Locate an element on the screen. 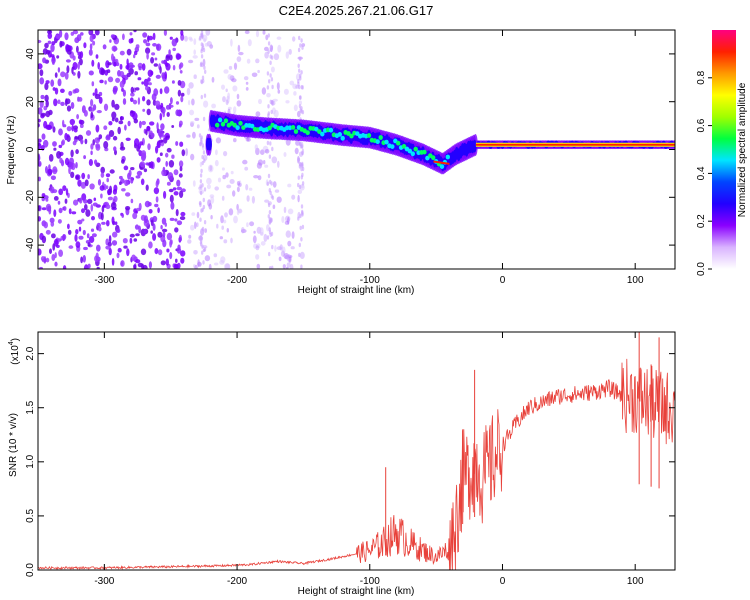 Image resolution: width=750 pixels, height=600 pixels. spectrogram-xtick-label: 0 is located at coordinates (503, 280).